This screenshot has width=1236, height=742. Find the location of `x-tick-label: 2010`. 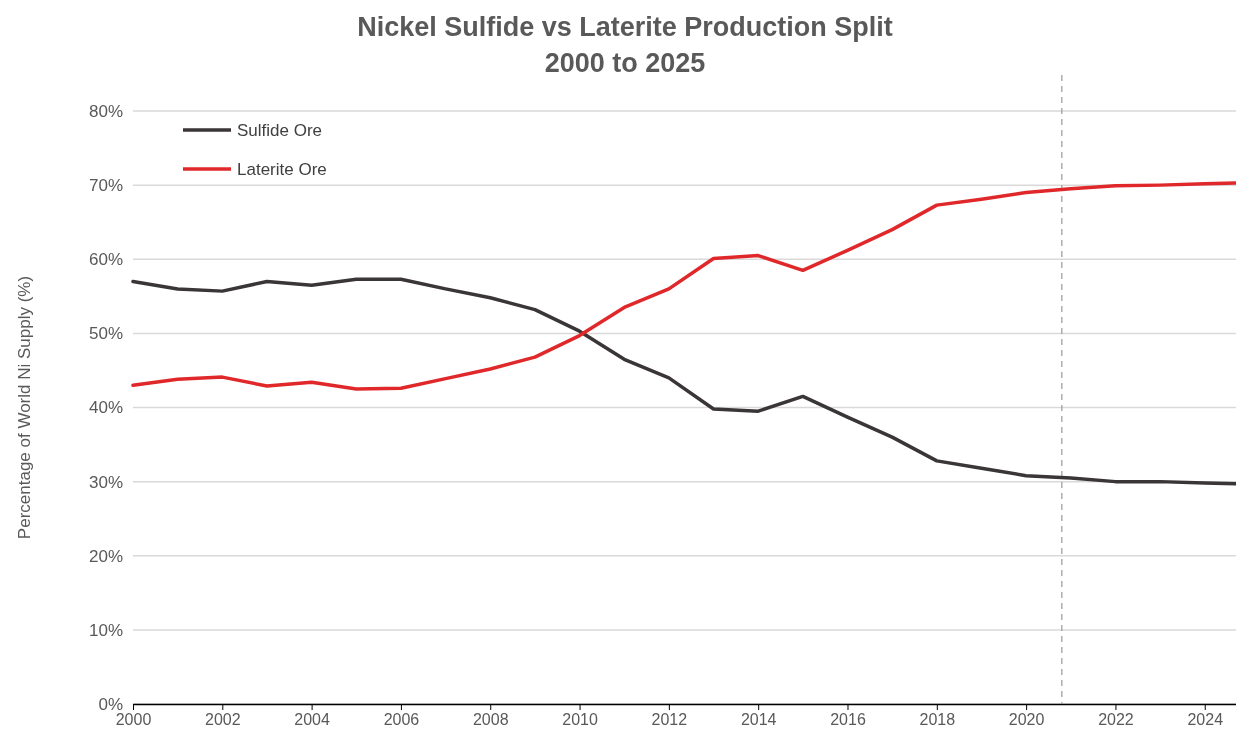

x-tick-label: 2010 is located at coordinates (580, 720).